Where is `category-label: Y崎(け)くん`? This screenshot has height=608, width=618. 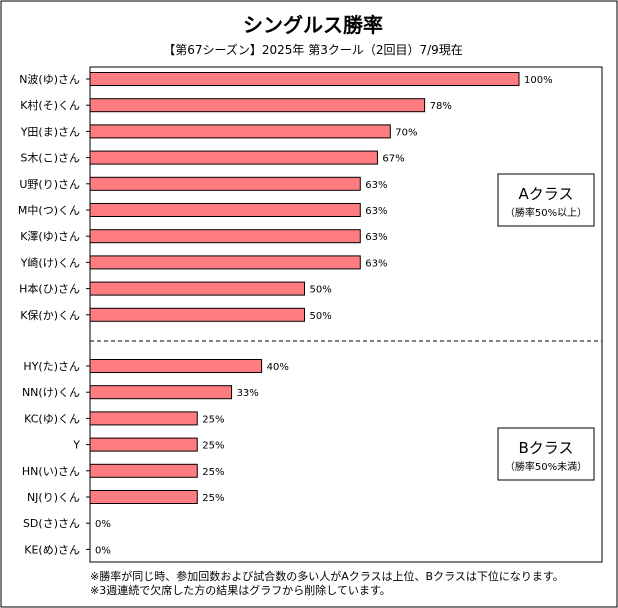 category-label: Y崎(け)くん is located at coordinates (50, 262).